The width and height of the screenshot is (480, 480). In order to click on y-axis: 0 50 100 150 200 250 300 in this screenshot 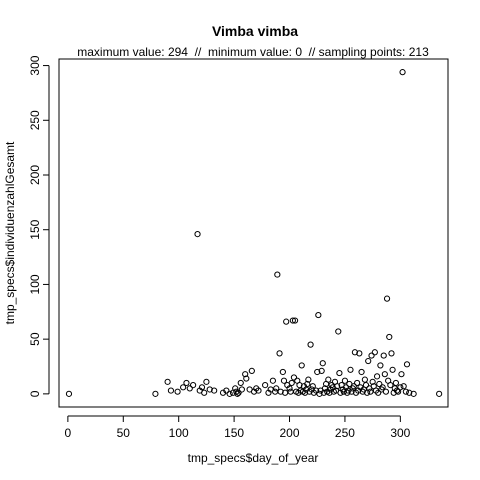, I will do `click(39, 226)`.